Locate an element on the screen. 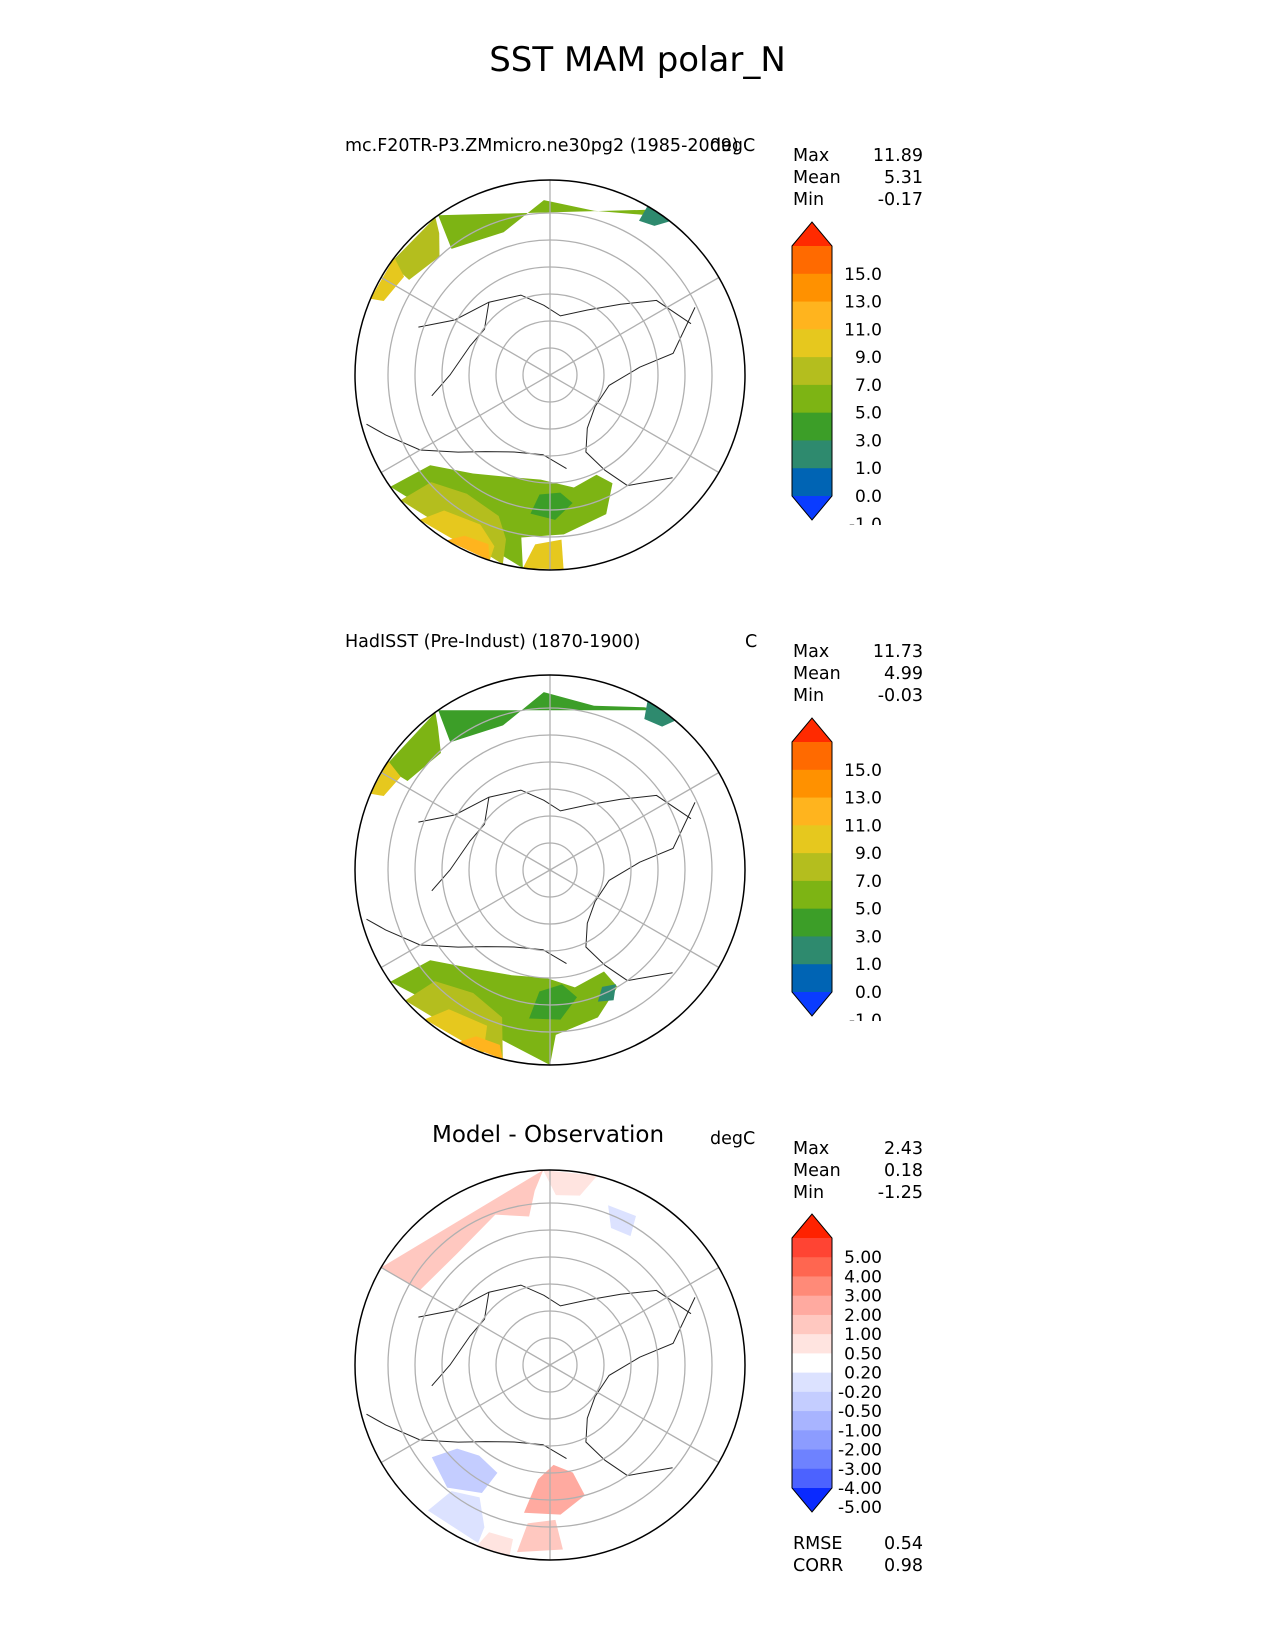  metric-label: RMSE is located at coordinates (818, 1544).